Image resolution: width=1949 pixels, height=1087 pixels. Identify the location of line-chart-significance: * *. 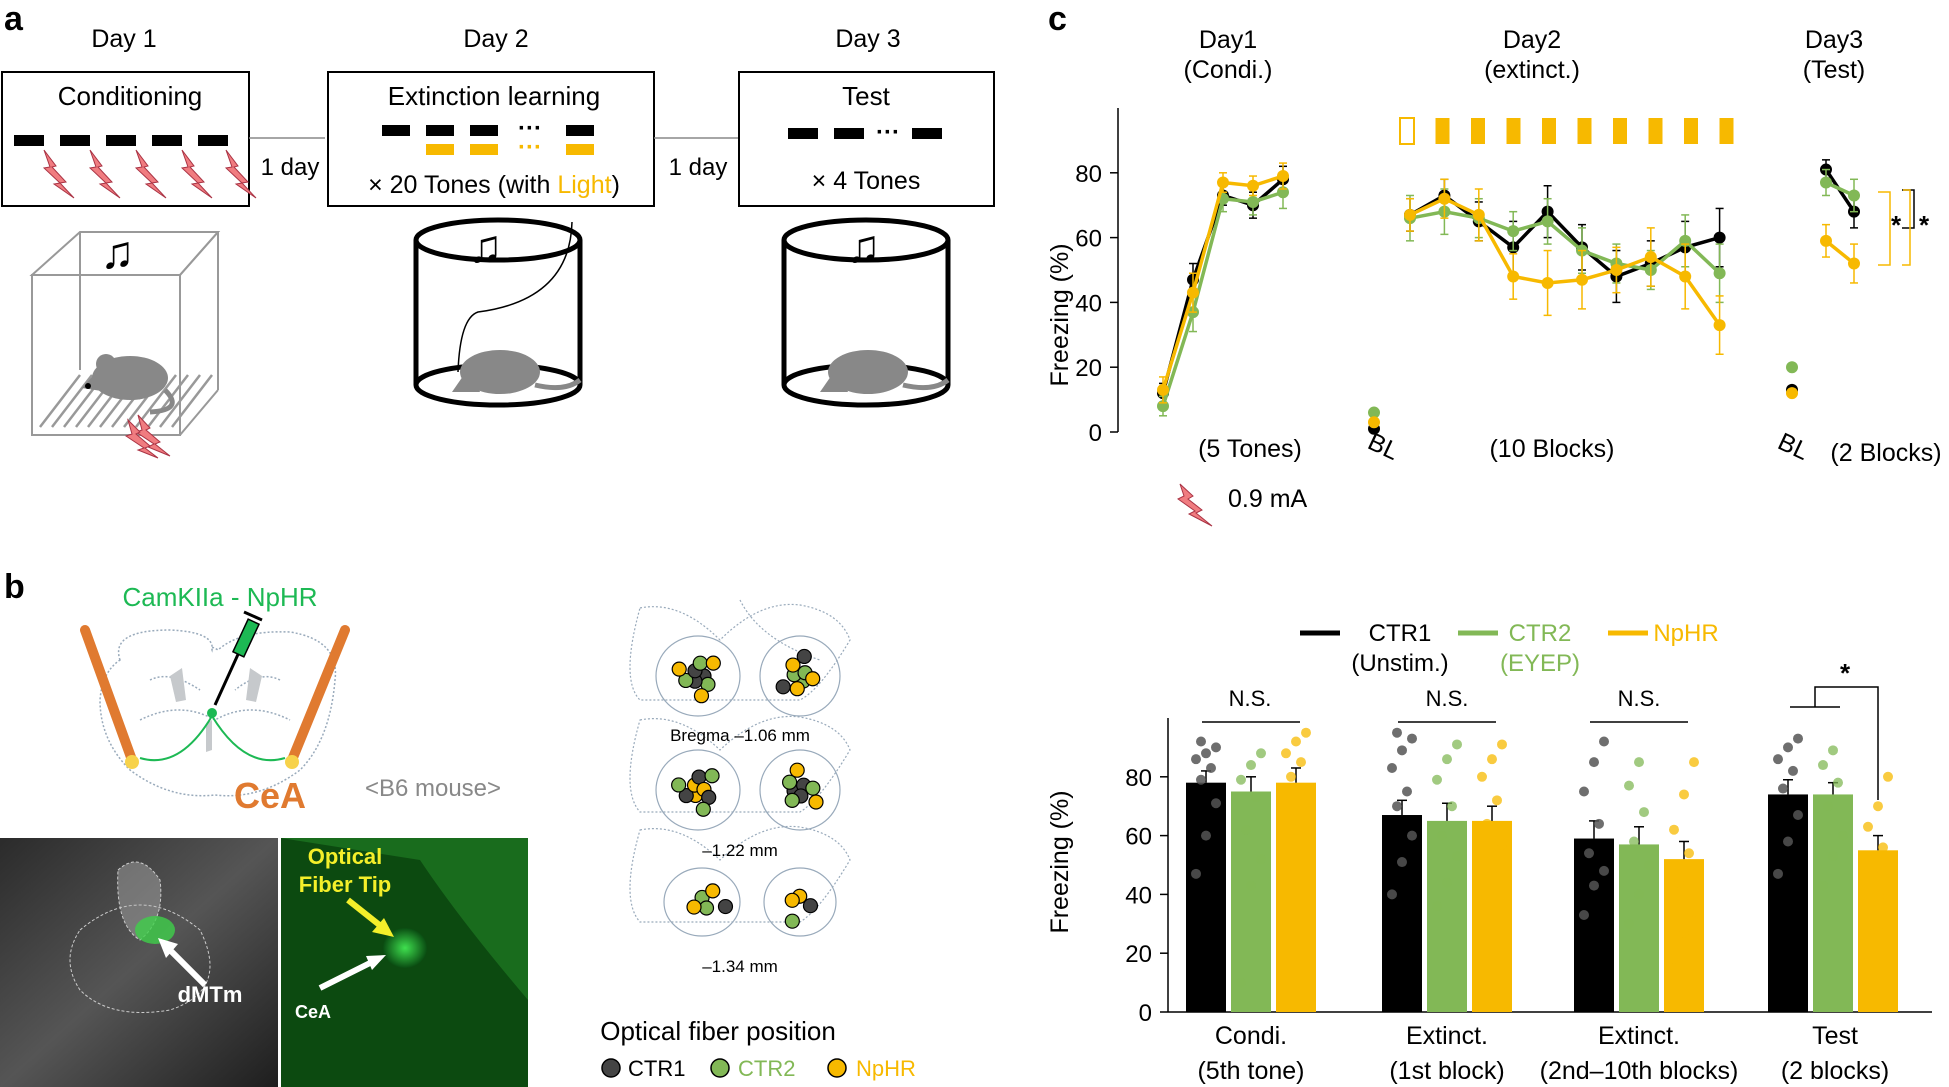
(1904, 227).